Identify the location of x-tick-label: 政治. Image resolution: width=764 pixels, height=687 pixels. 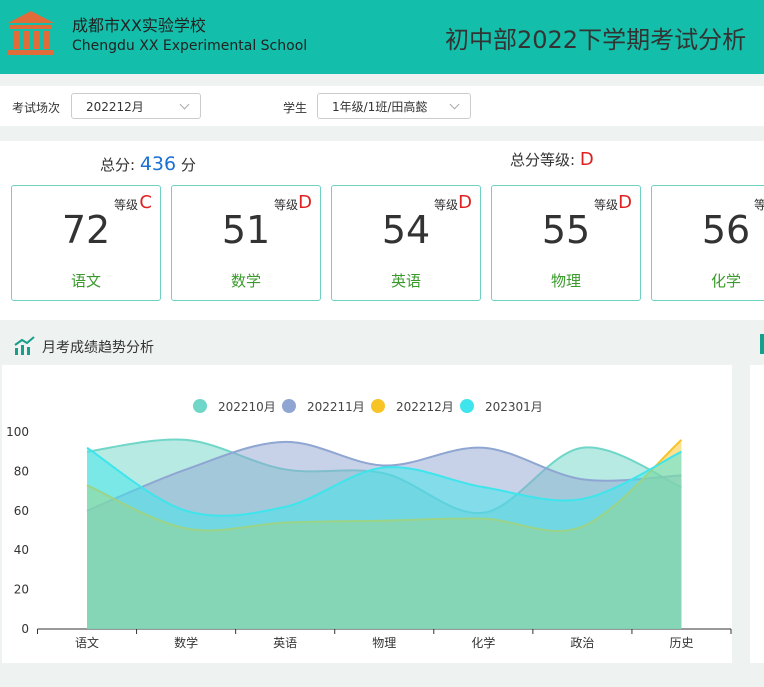
(582, 643).